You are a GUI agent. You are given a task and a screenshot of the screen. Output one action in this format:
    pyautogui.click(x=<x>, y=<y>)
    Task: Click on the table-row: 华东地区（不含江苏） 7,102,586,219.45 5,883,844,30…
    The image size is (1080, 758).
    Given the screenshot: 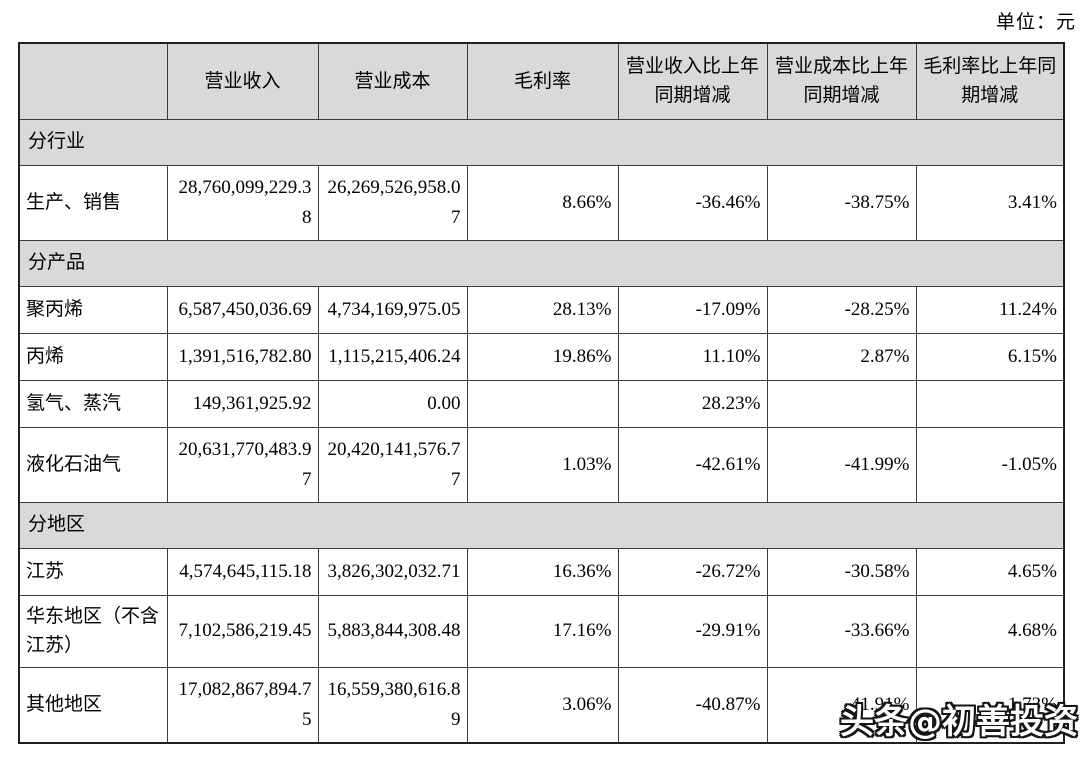 What is the action you would take?
    pyautogui.click(x=541, y=631)
    